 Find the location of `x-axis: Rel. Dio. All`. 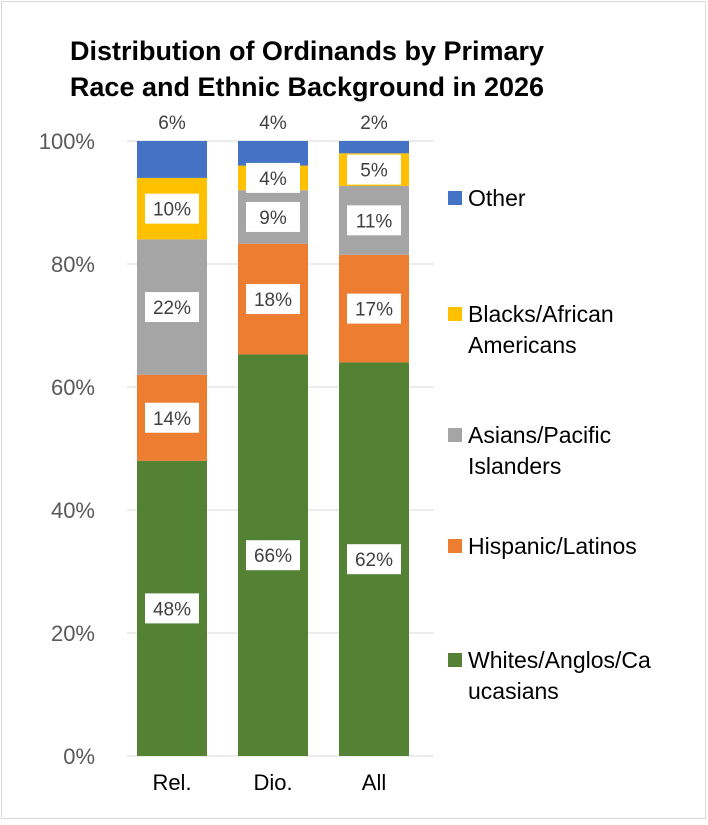

x-axis: Rel. Dio. All is located at coordinates (269, 782).